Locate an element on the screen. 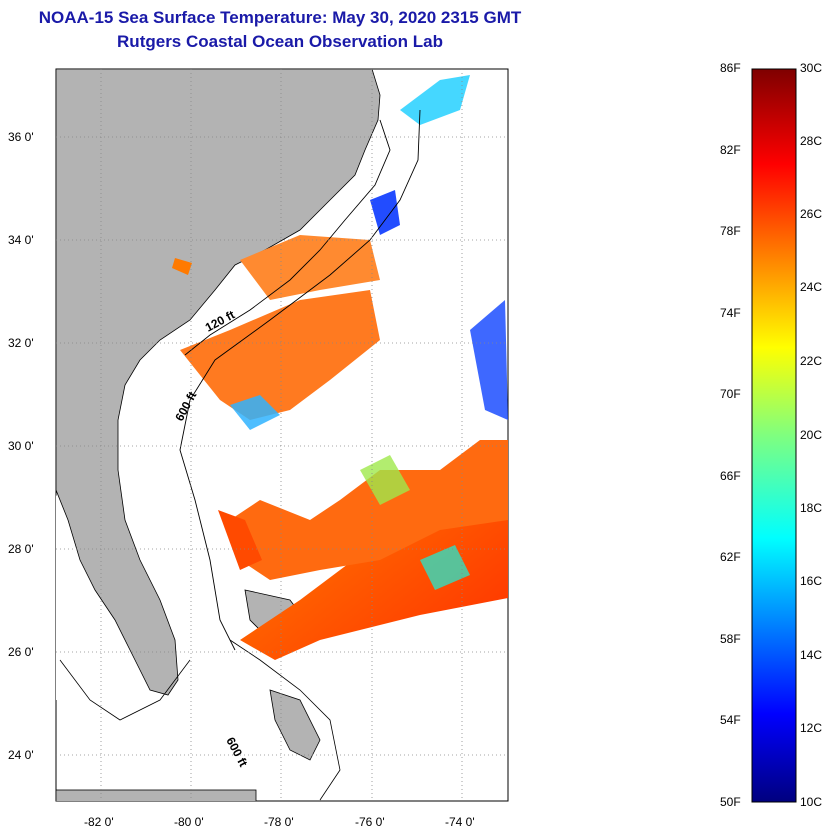  colorbar-f-label: 62F is located at coordinates (730, 557).